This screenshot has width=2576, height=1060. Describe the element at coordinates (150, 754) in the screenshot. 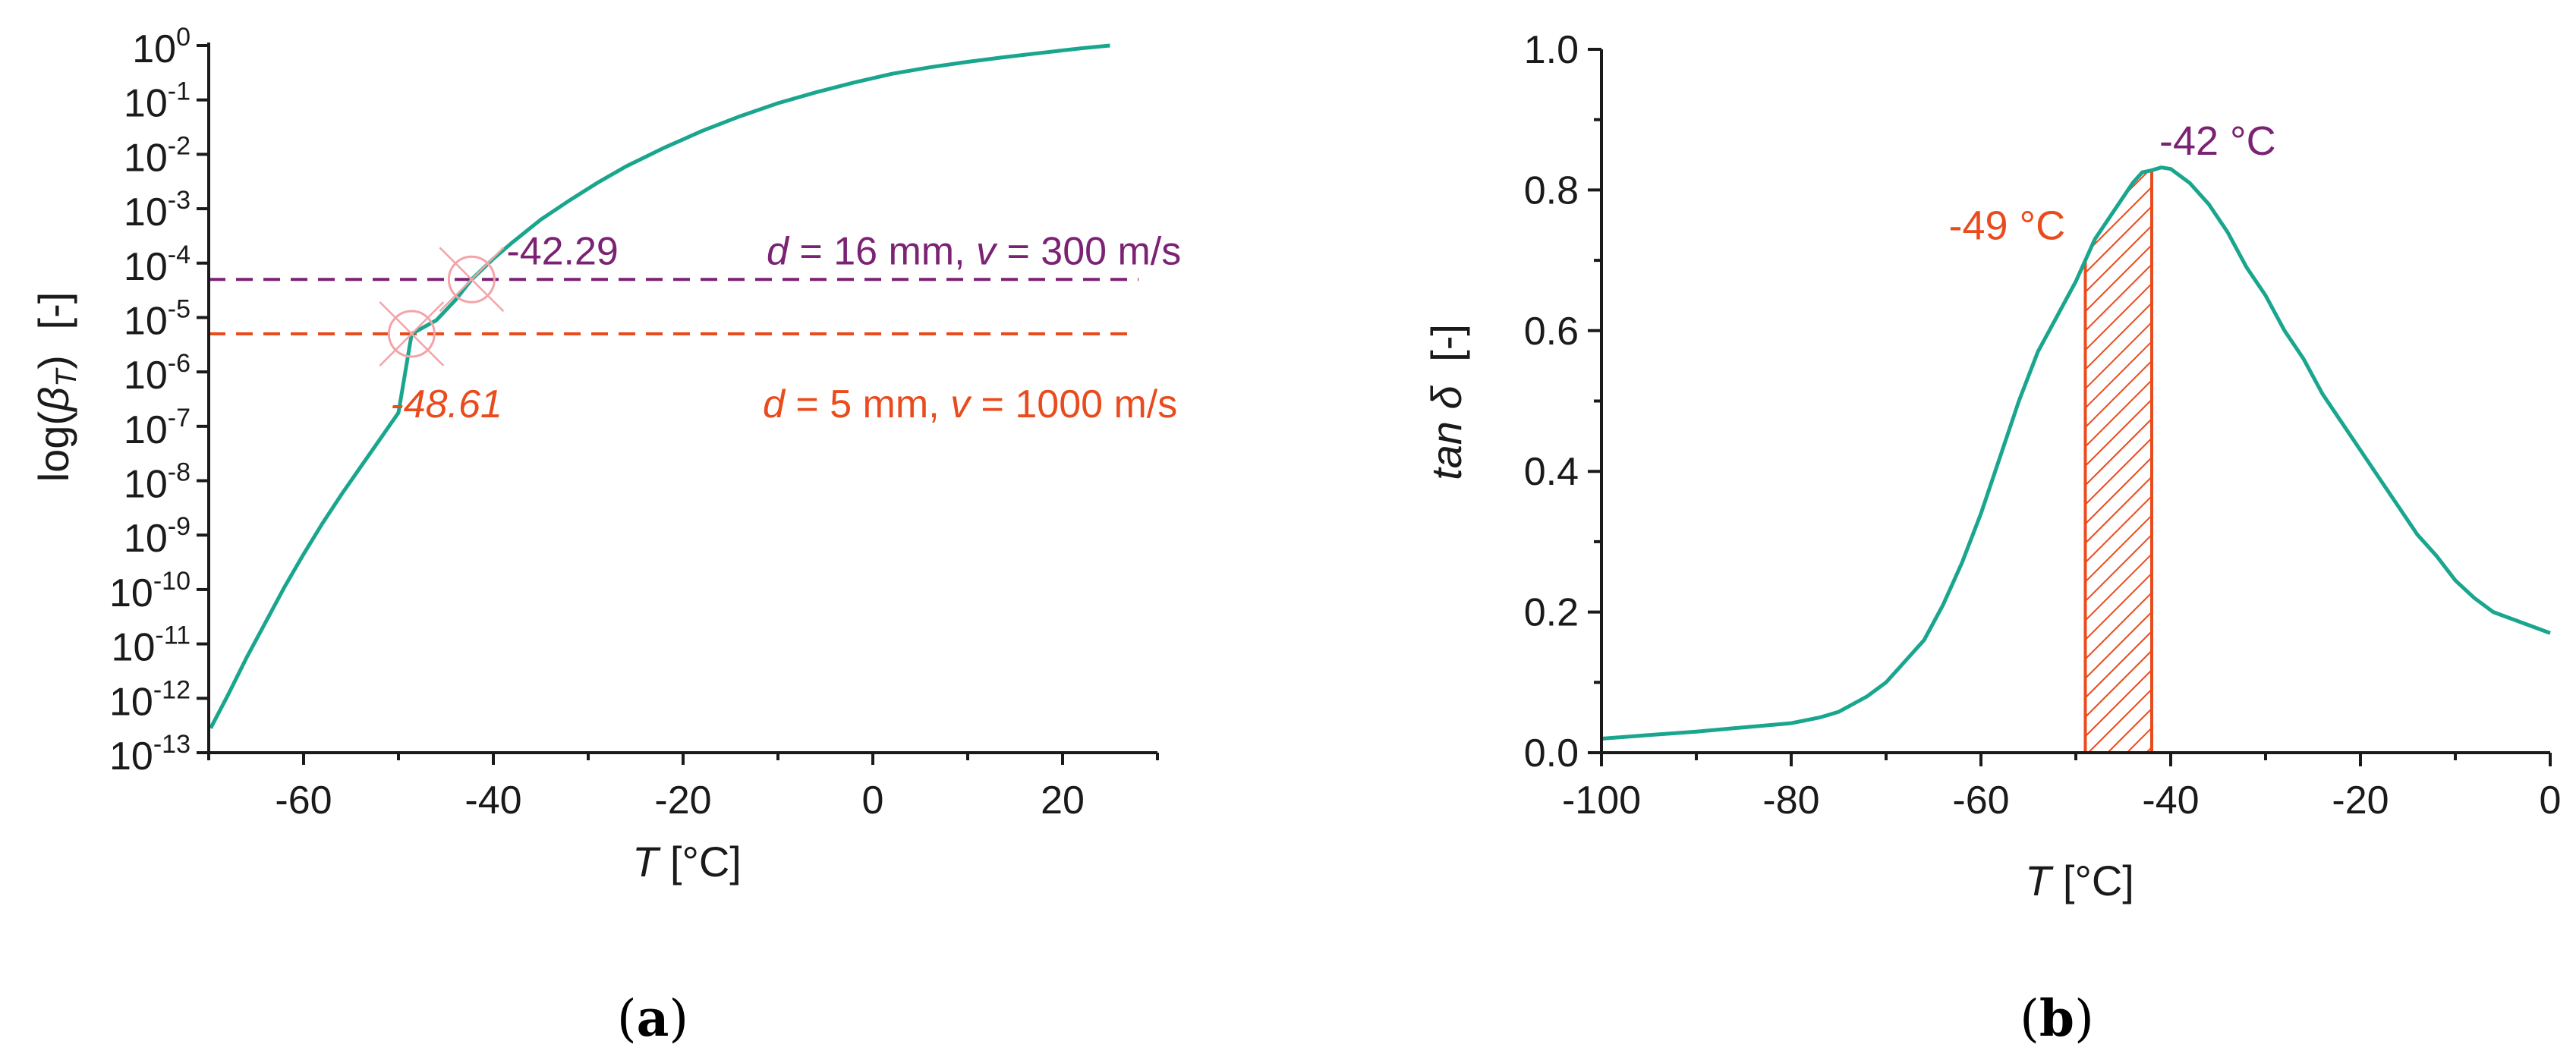

I see `y-tick-label: 10⁻¹³` at that location.